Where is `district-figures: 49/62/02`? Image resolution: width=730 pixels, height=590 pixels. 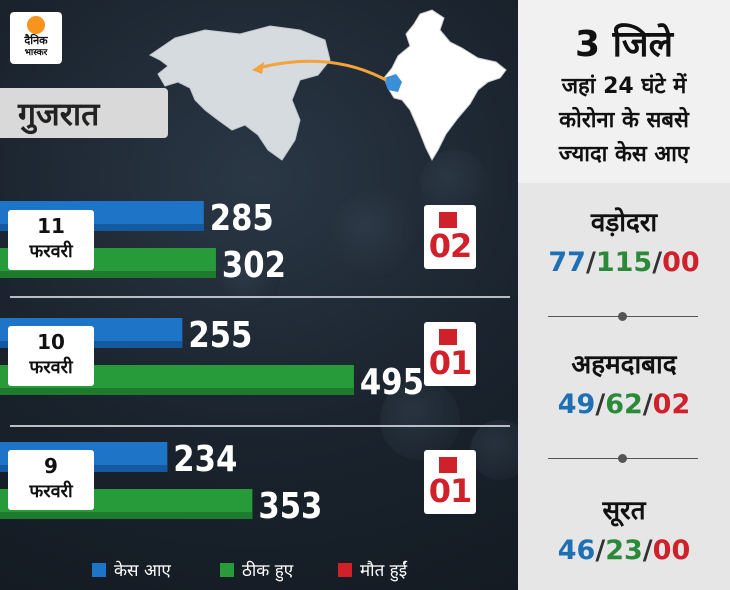
district-figures: 49/62/02 is located at coordinates (624, 404).